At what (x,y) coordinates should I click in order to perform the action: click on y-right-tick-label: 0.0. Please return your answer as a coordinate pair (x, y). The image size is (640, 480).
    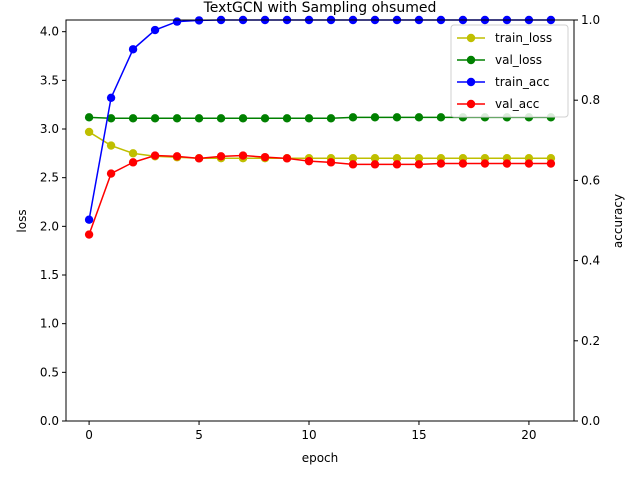
    Looking at the image, I should click on (590, 421).